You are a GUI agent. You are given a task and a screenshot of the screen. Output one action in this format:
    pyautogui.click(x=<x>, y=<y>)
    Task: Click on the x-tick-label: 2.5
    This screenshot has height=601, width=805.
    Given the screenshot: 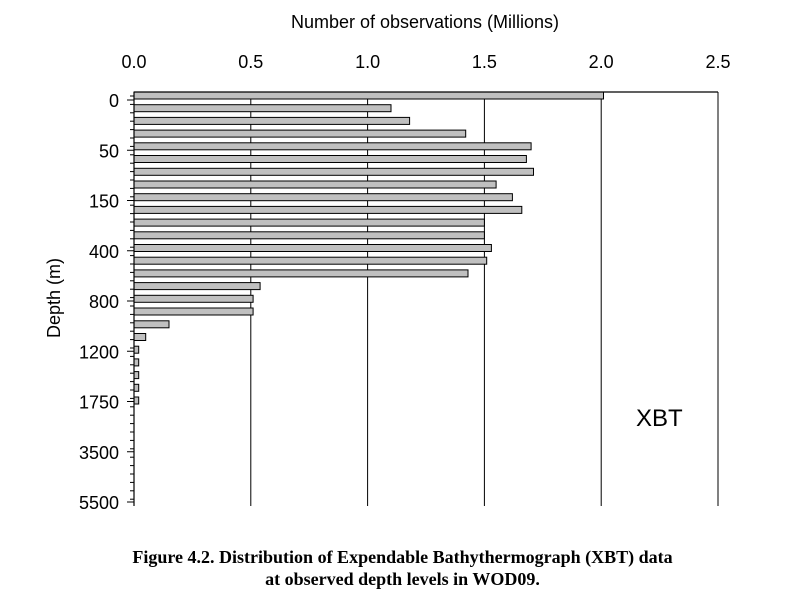 What is the action you would take?
    pyautogui.click(x=717, y=62)
    